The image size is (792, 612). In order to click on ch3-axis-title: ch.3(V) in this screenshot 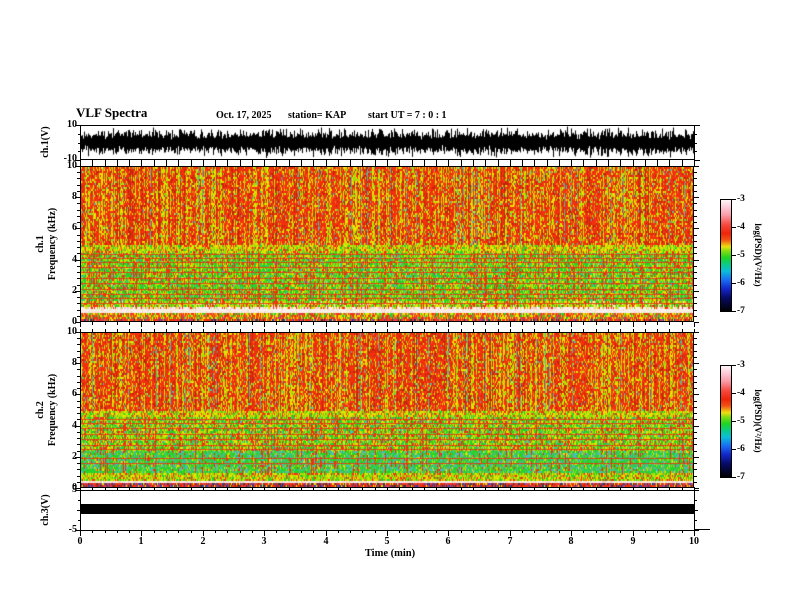, I will do `click(45, 510)`.